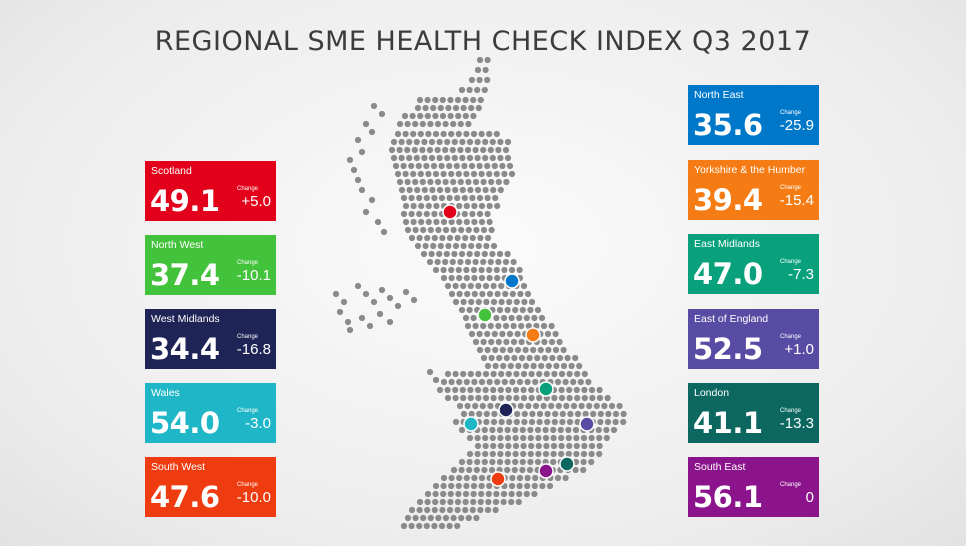  What do you see at coordinates (796, 200) in the screenshot?
I see `region-change: -15.4` at bounding box center [796, 200].